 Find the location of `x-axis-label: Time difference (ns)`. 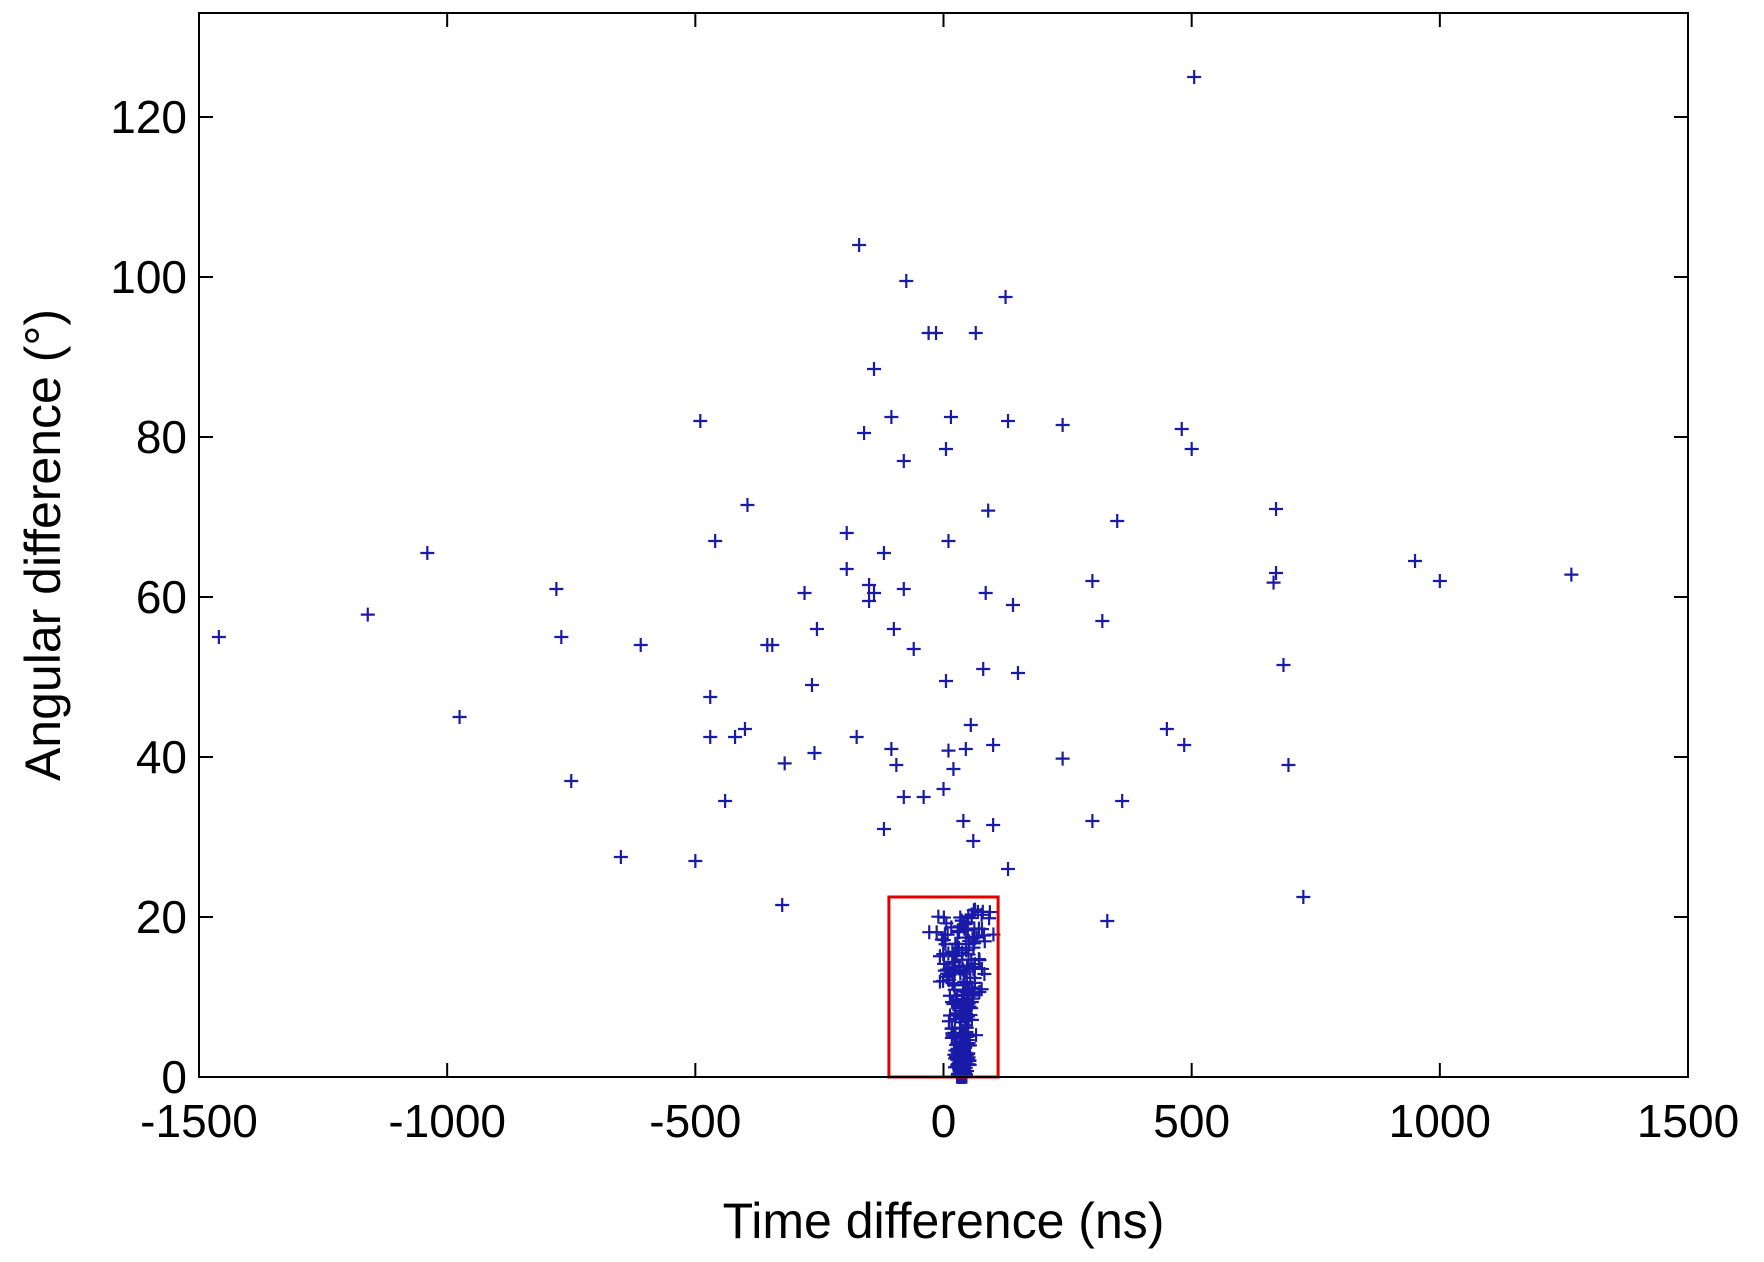

x-axis-label: Time difference (ns) is located at coordinates (944, 1221).